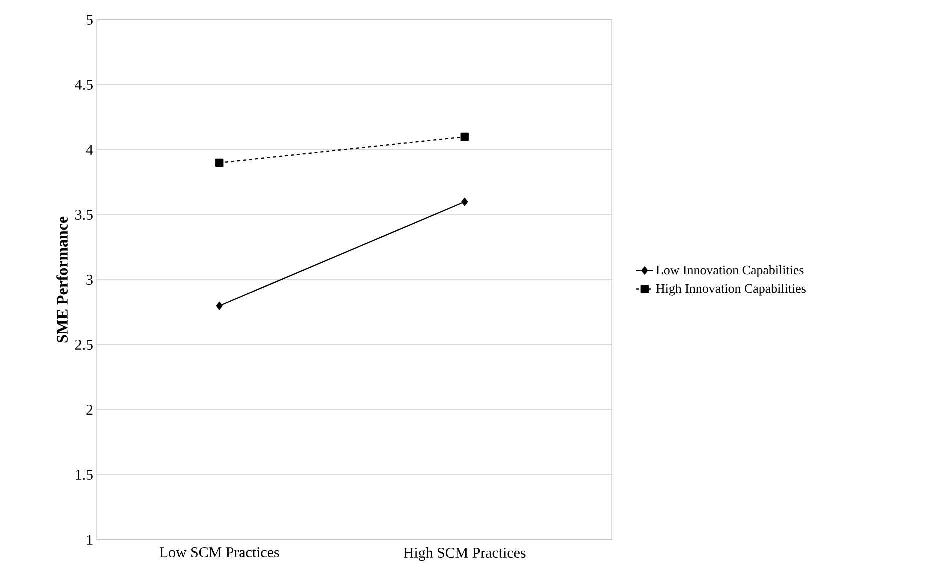  What do you see at coordinates (84, 215) in the screenshot?
I see `y-tick-label: 3.5` at bounding box center [84, 215].